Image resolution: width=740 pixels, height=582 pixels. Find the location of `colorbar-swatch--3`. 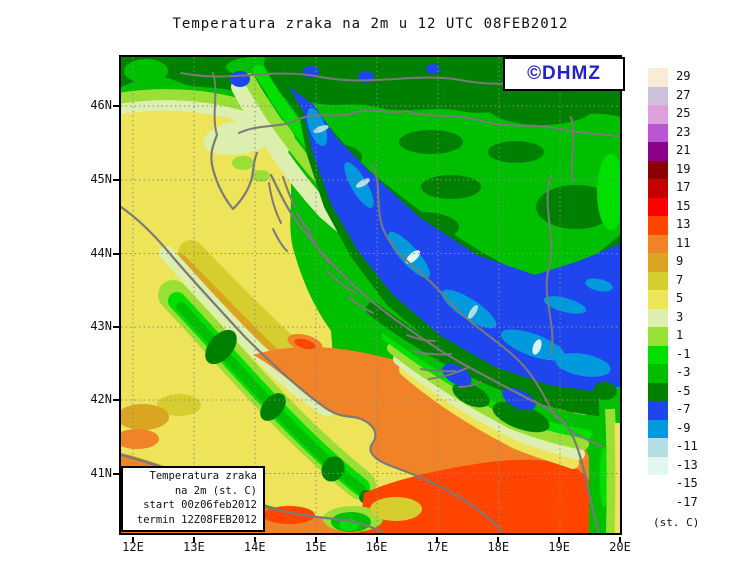

colorbar-swatch--3 is located at coordinates (658, 373).